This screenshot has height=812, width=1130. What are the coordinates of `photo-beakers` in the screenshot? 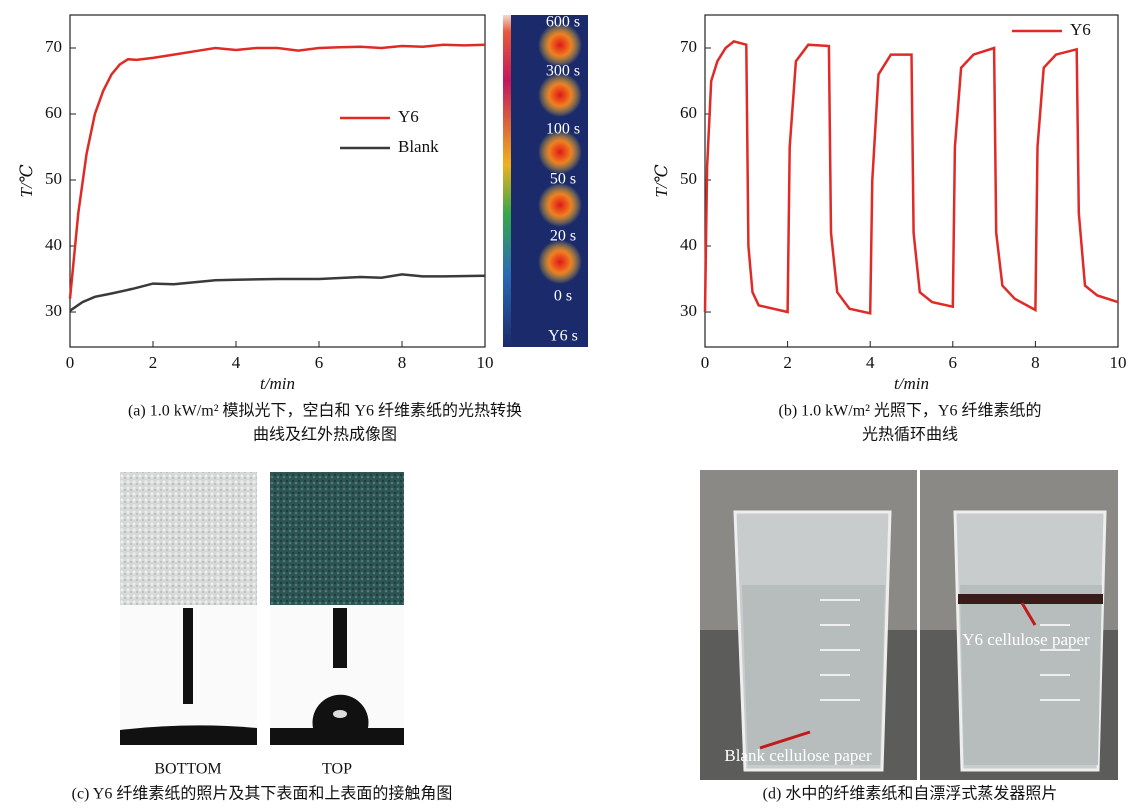 It's located at (909, 625).